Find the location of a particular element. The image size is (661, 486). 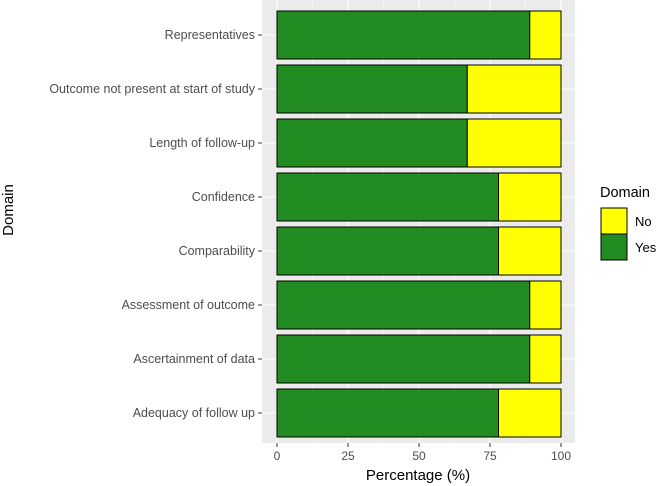

y-tick-label: Adequacy of follow up is located at coordinates (194, 413).